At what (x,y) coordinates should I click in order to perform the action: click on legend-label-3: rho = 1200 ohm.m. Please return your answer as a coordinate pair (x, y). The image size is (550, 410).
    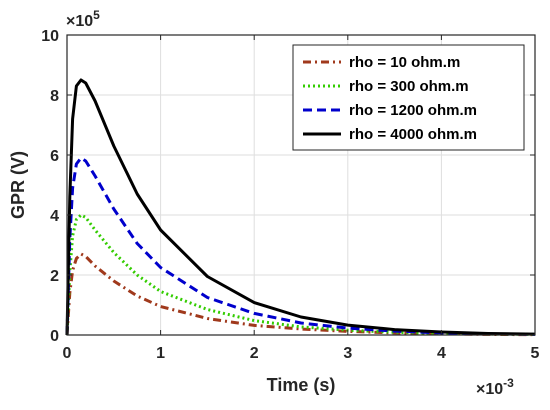
    Looking at the image, I should click on (413, 110).